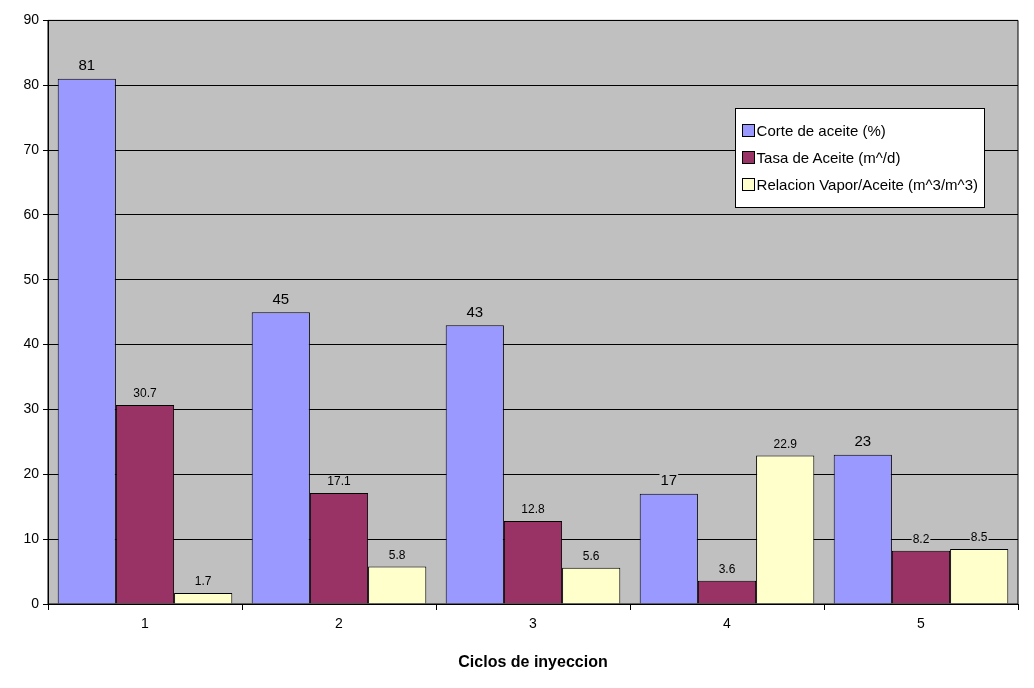 Image resolution: width=1034 pixels, height=688 pixels. Describe the element at coordinates (397, 554) in the screenshot. I see `data-label: 5.8` at that location.